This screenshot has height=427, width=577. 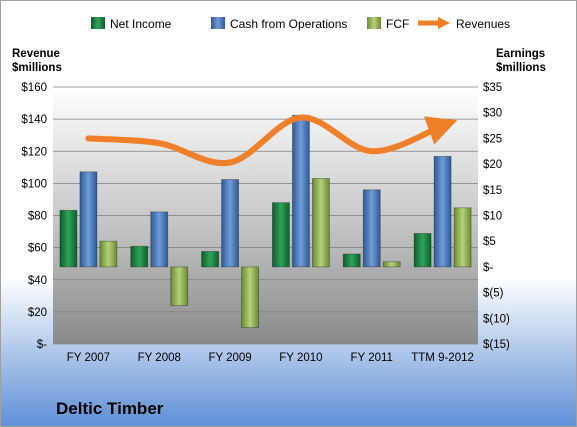 What do you see at coordinates (444, 23) in the screenshot?
I see `legend-swatch-revenues-arrowhead` at bounding box center [444, 23].